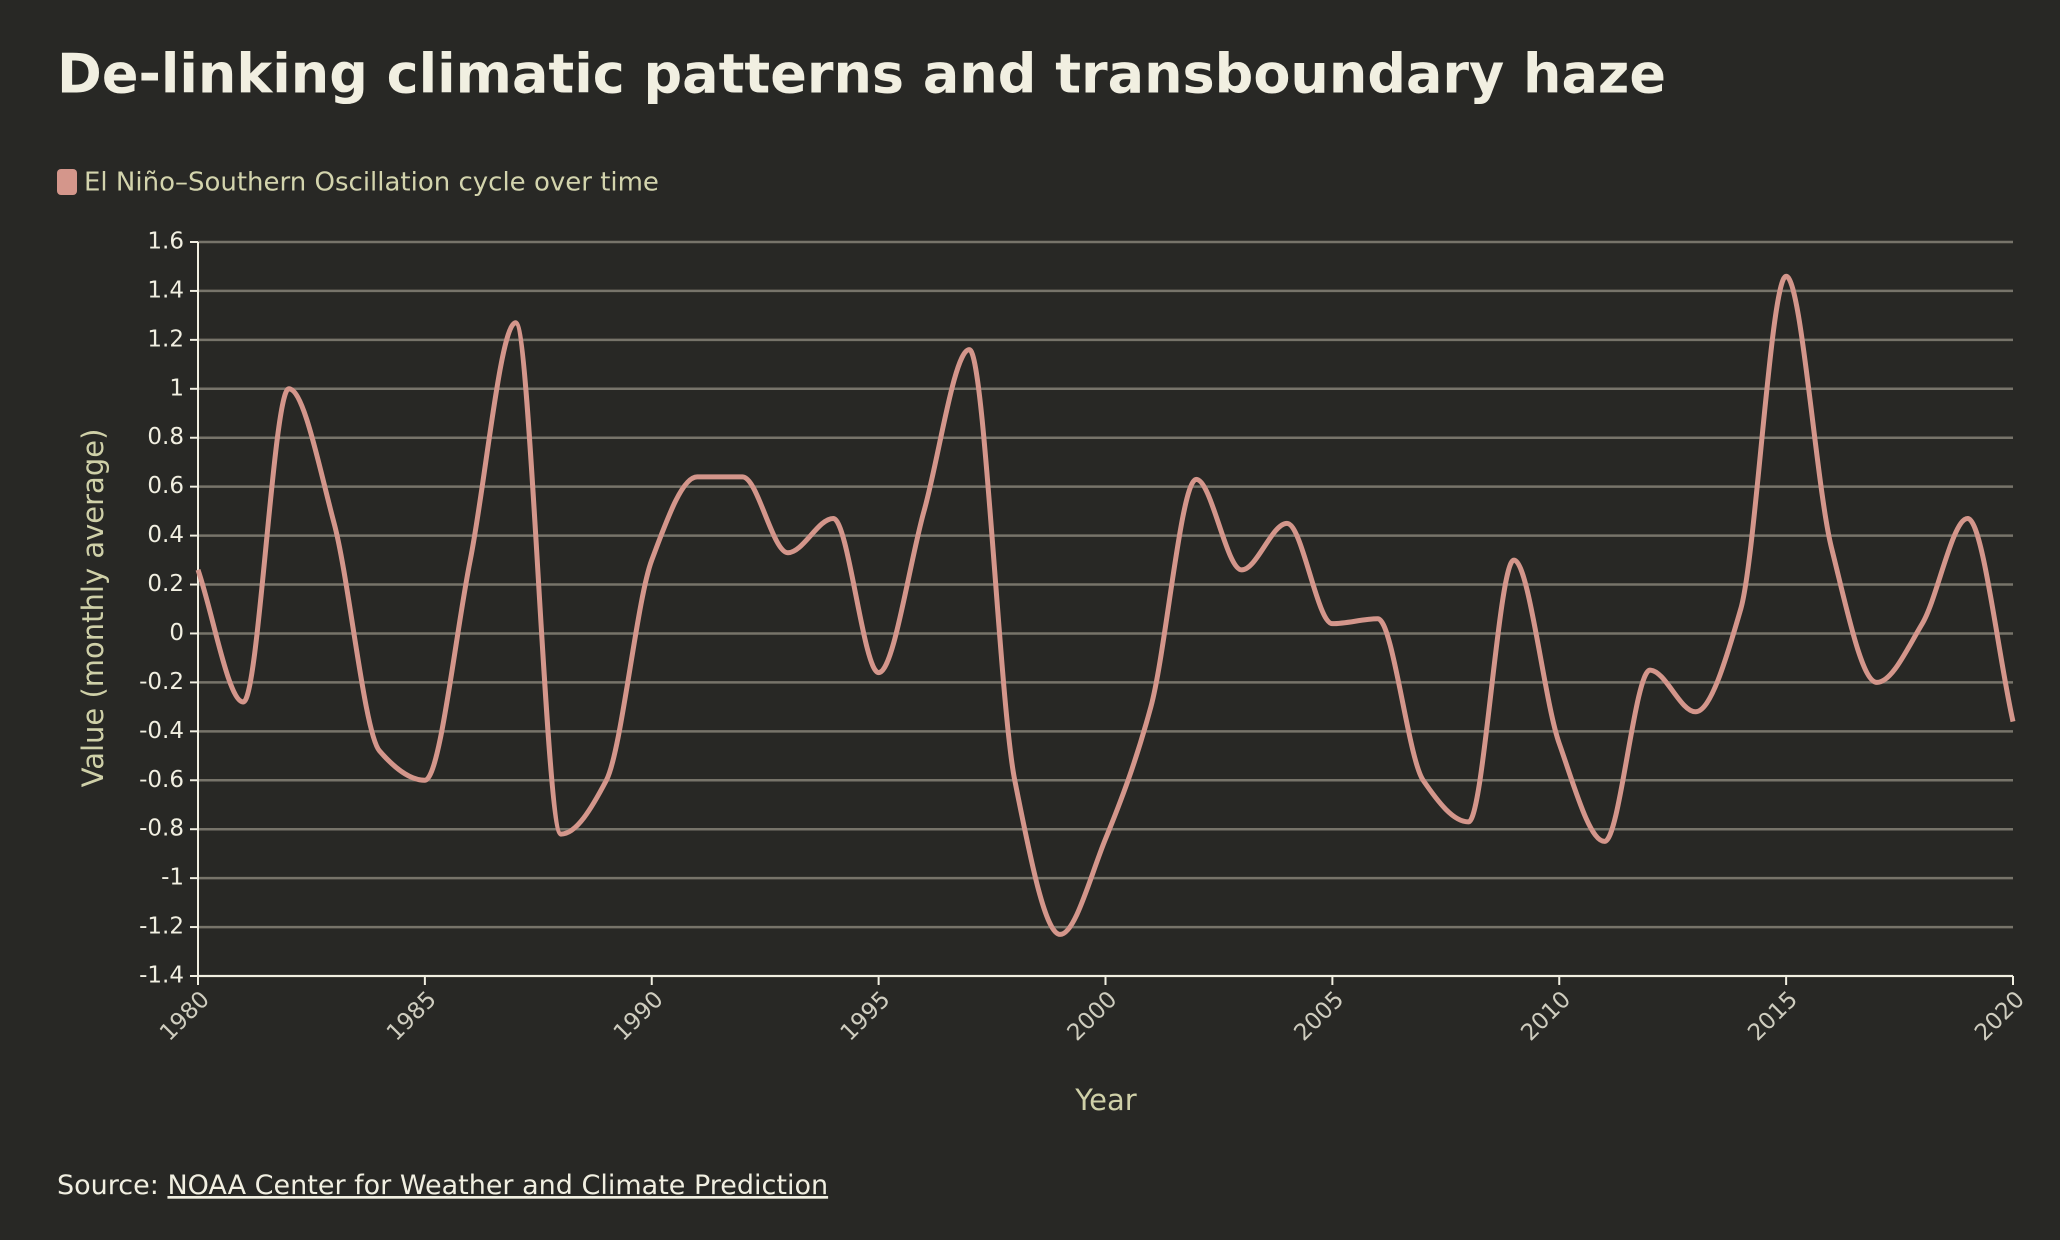 Image resolution: width=2060 pixels, height=1240 pixels. I want to click on y-tick-label: -0.4, so click(161, 731).